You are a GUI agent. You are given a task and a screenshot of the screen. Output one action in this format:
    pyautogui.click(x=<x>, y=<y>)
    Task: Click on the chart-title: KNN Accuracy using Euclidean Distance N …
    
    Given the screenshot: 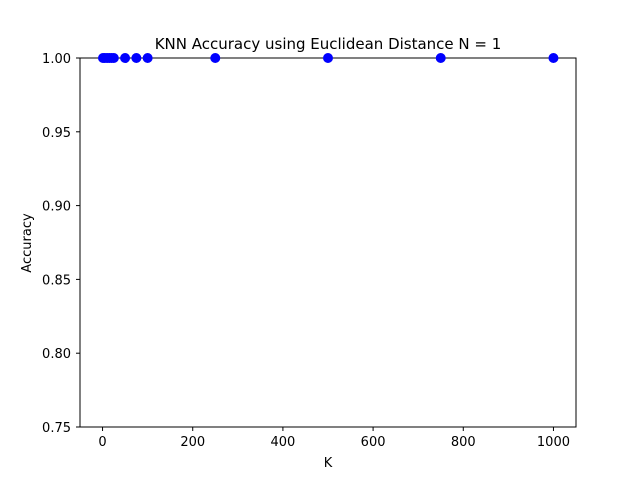 What is the action you would take?
    pyautogui.click(x=328, y=44)
    